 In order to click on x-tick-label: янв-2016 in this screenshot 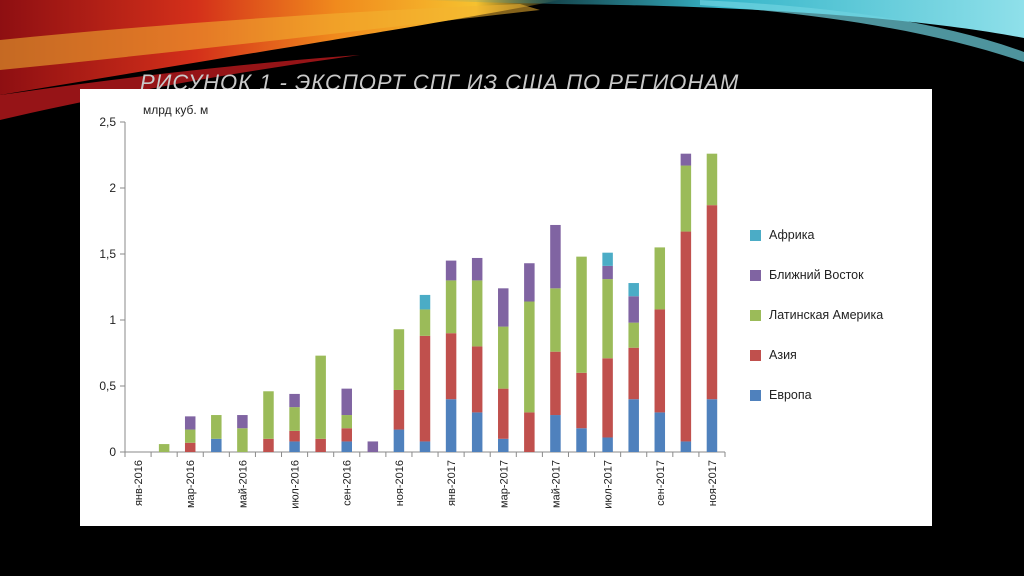, I will do `click(139, 483)`.